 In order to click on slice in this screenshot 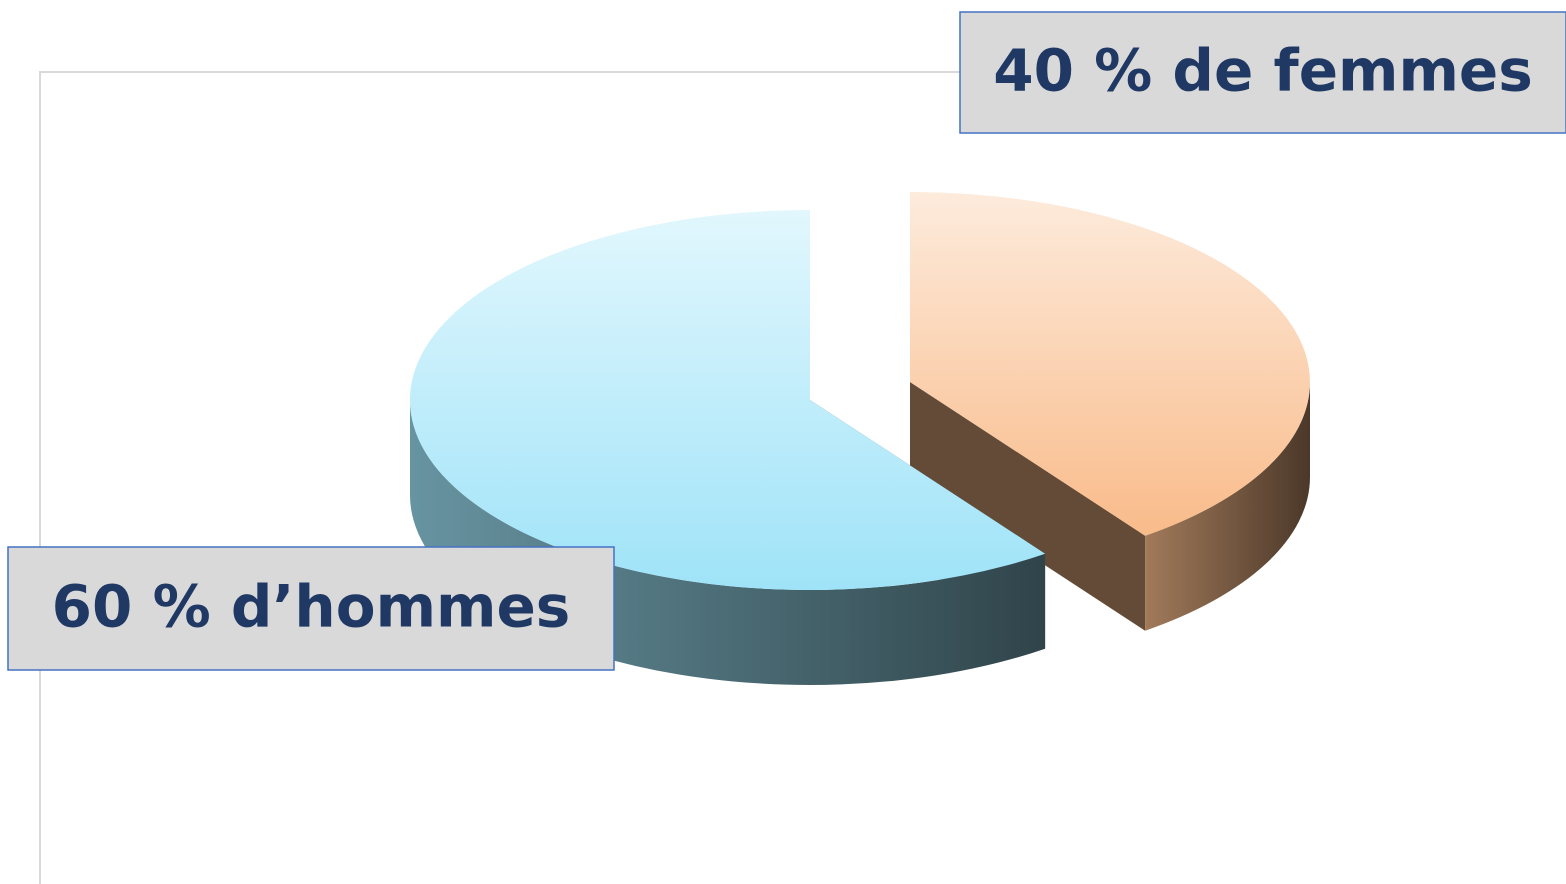, I will do `click(1110, 364)`.